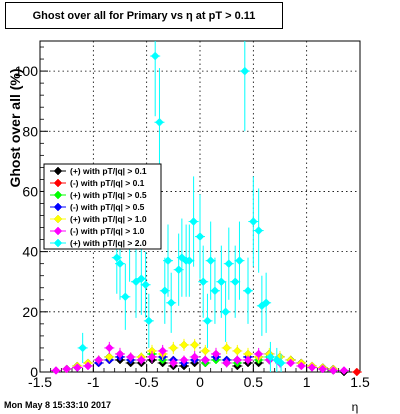 Image resolution: width=400 pixels, height=414 pixels. What do you see at coordinates (108, 171) in the screenshot?
I see `legend-label: (+) with pT/|q| > 0.1` at bounding box center [108, 171].